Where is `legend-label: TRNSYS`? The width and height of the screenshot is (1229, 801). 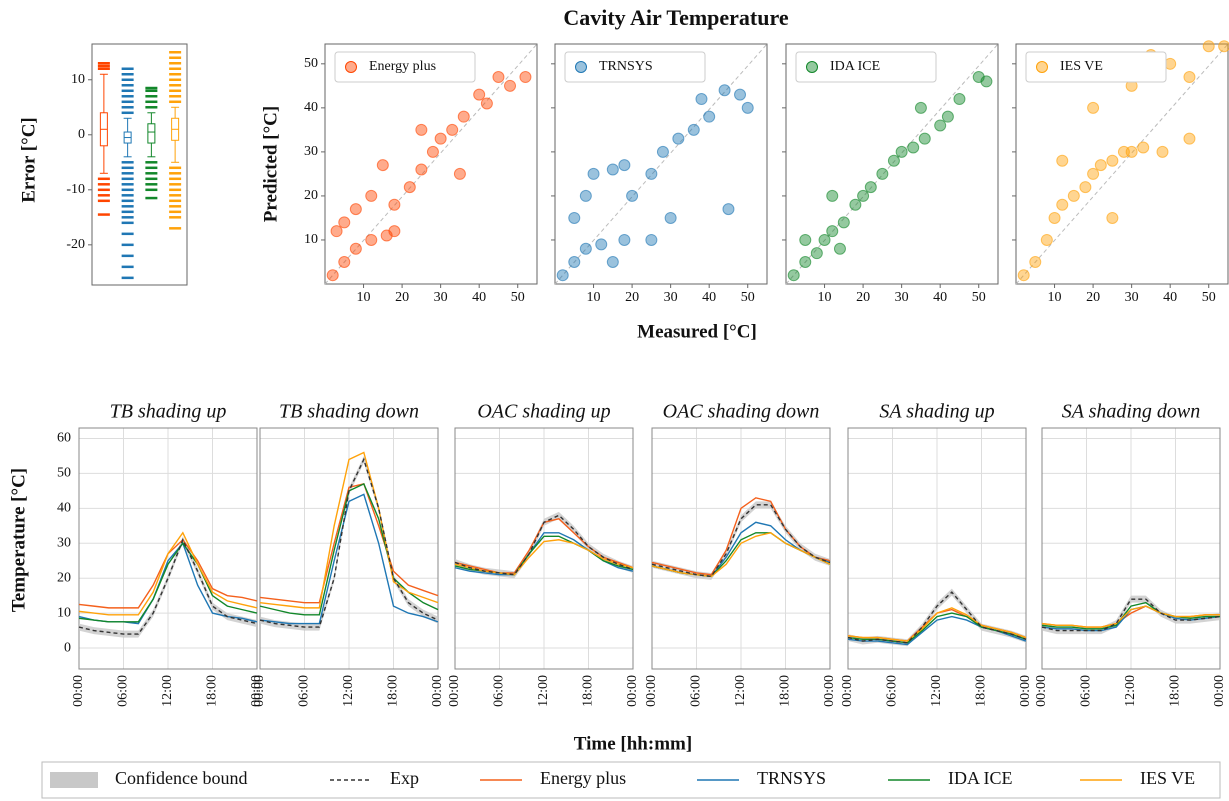 legend-label: TRNSYS is located at coordinates (626, 66).